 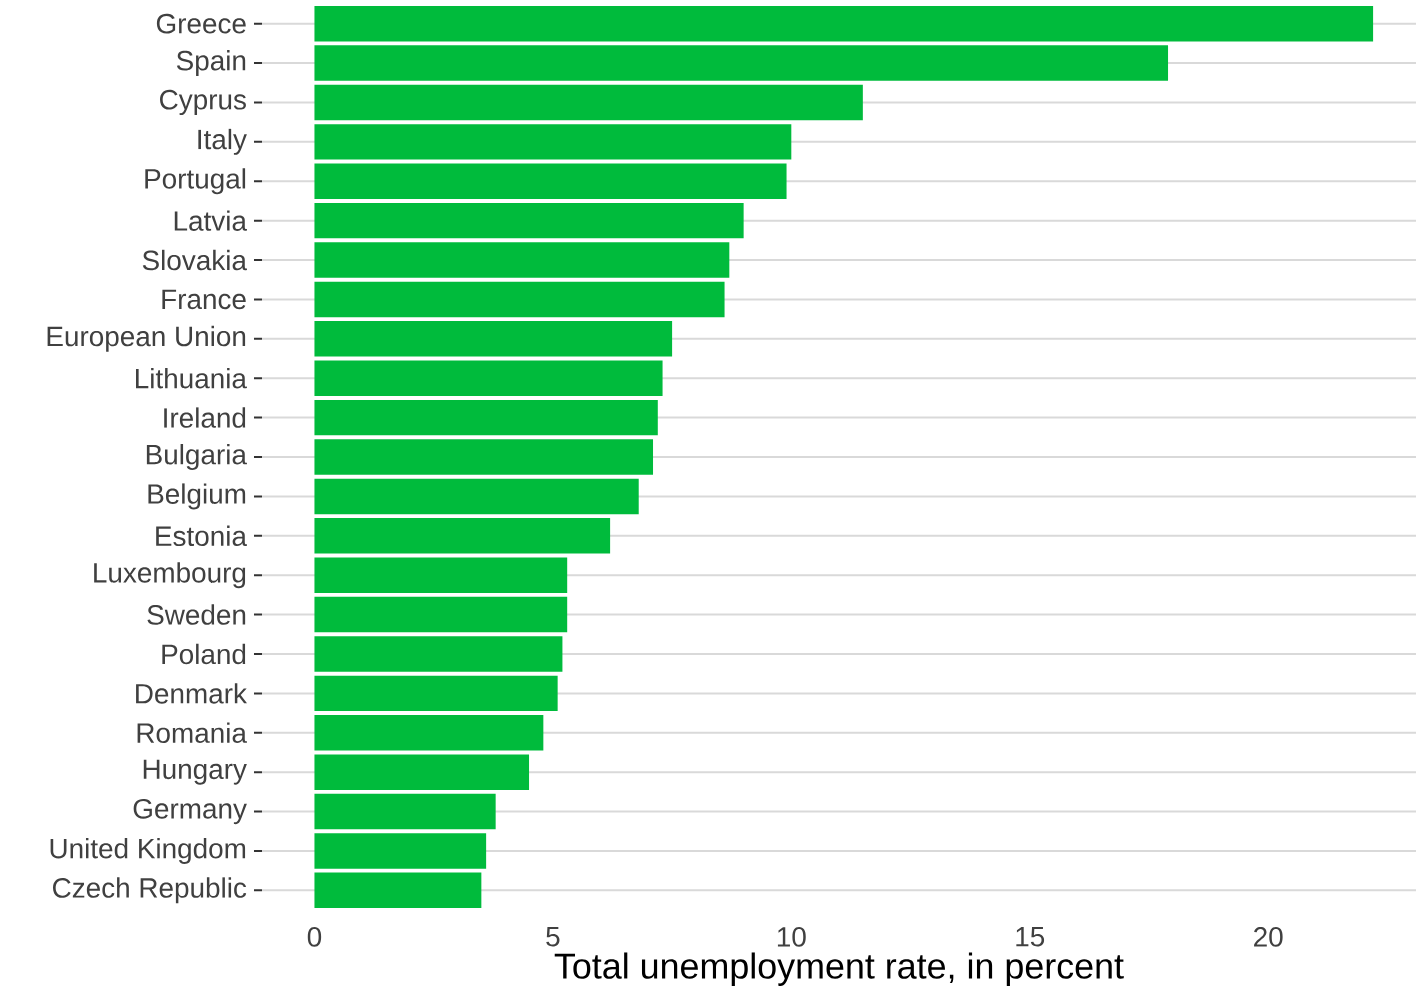 What do you see at coordinates (190, 811) in the screenshot?
I see `y-tick-label: Germany` at bounding box center [190, 811].